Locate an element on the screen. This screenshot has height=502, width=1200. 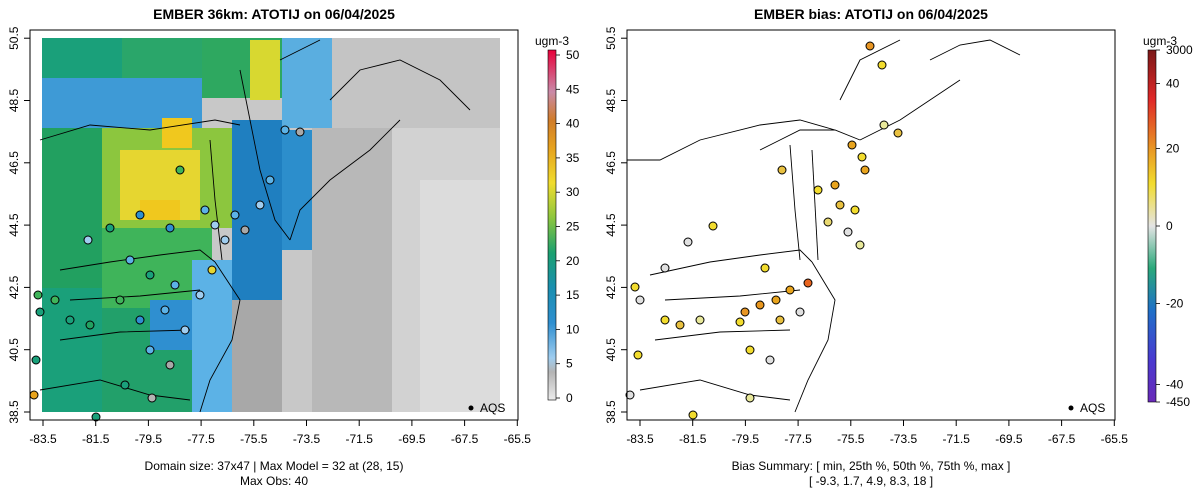
colorbar-tick-label: 40 is located at coordinates (573, 124).